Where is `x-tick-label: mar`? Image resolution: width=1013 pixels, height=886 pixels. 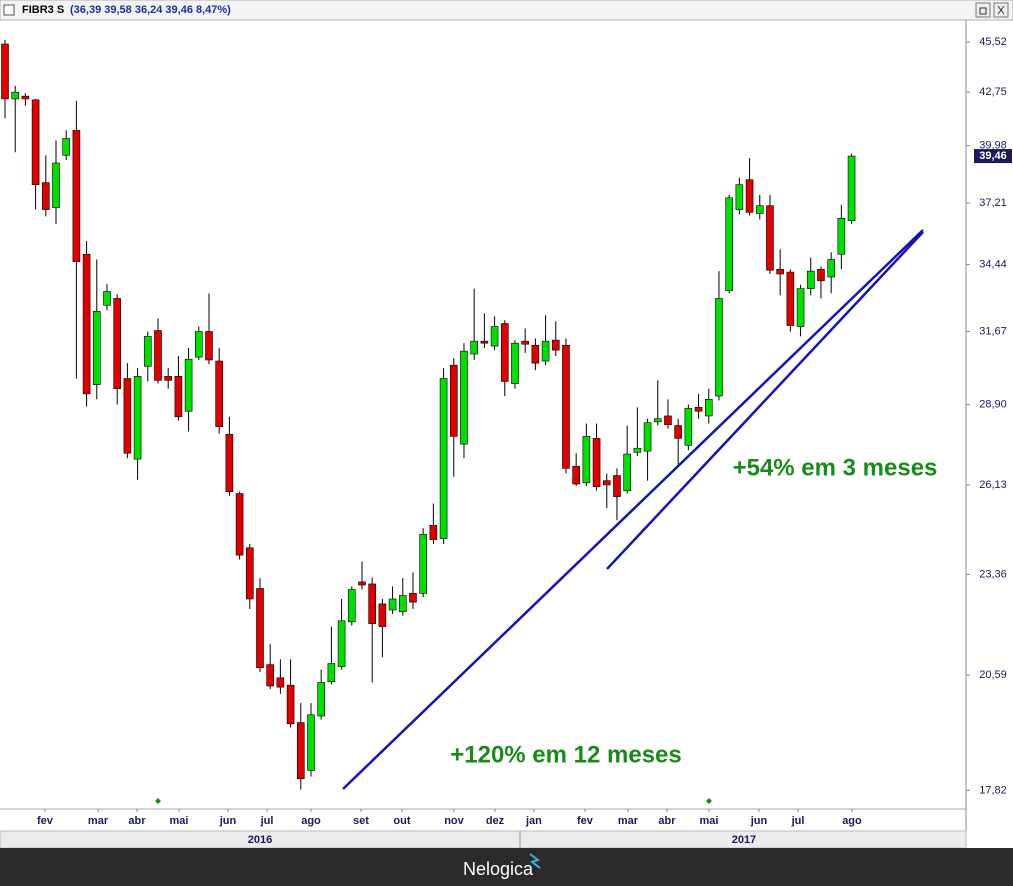
x-tick-label: mar is located at coordinates (98, 821).